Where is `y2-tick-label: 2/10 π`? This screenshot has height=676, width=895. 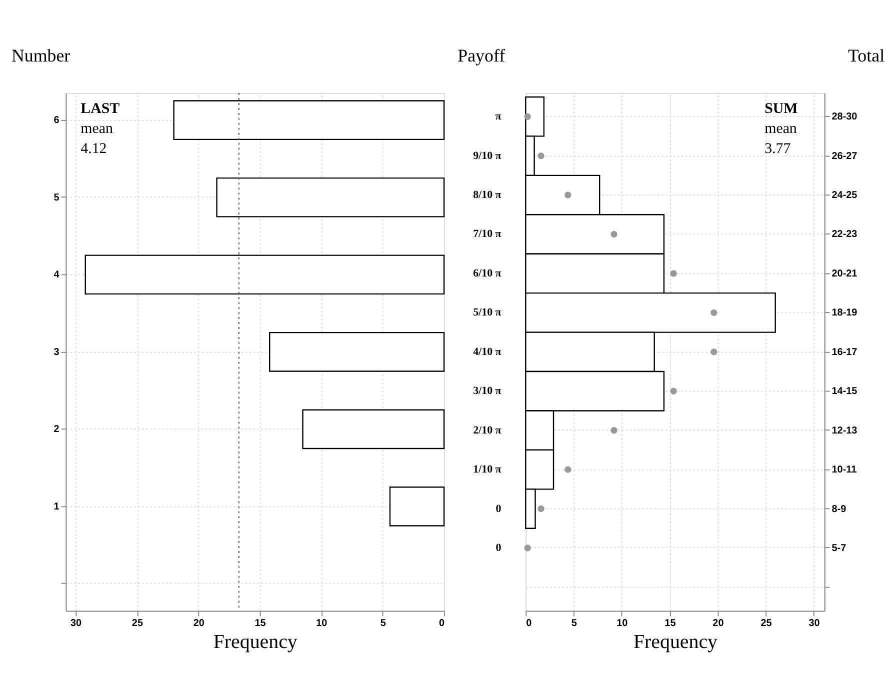
y2-tick-label: 2/10 π is located at coordinates (487, 430).